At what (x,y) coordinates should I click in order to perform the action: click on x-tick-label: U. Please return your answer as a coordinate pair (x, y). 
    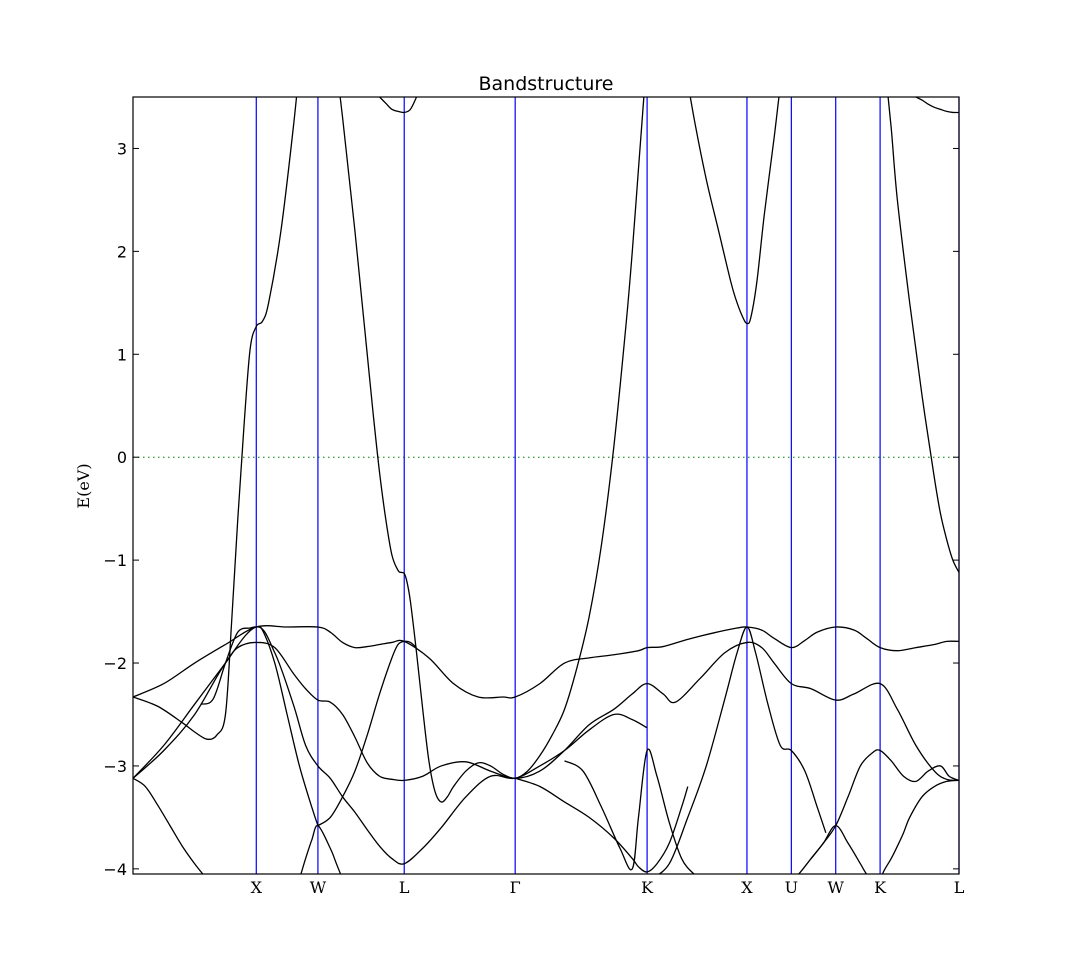
    Looking at the image, I should click on (791, 887).